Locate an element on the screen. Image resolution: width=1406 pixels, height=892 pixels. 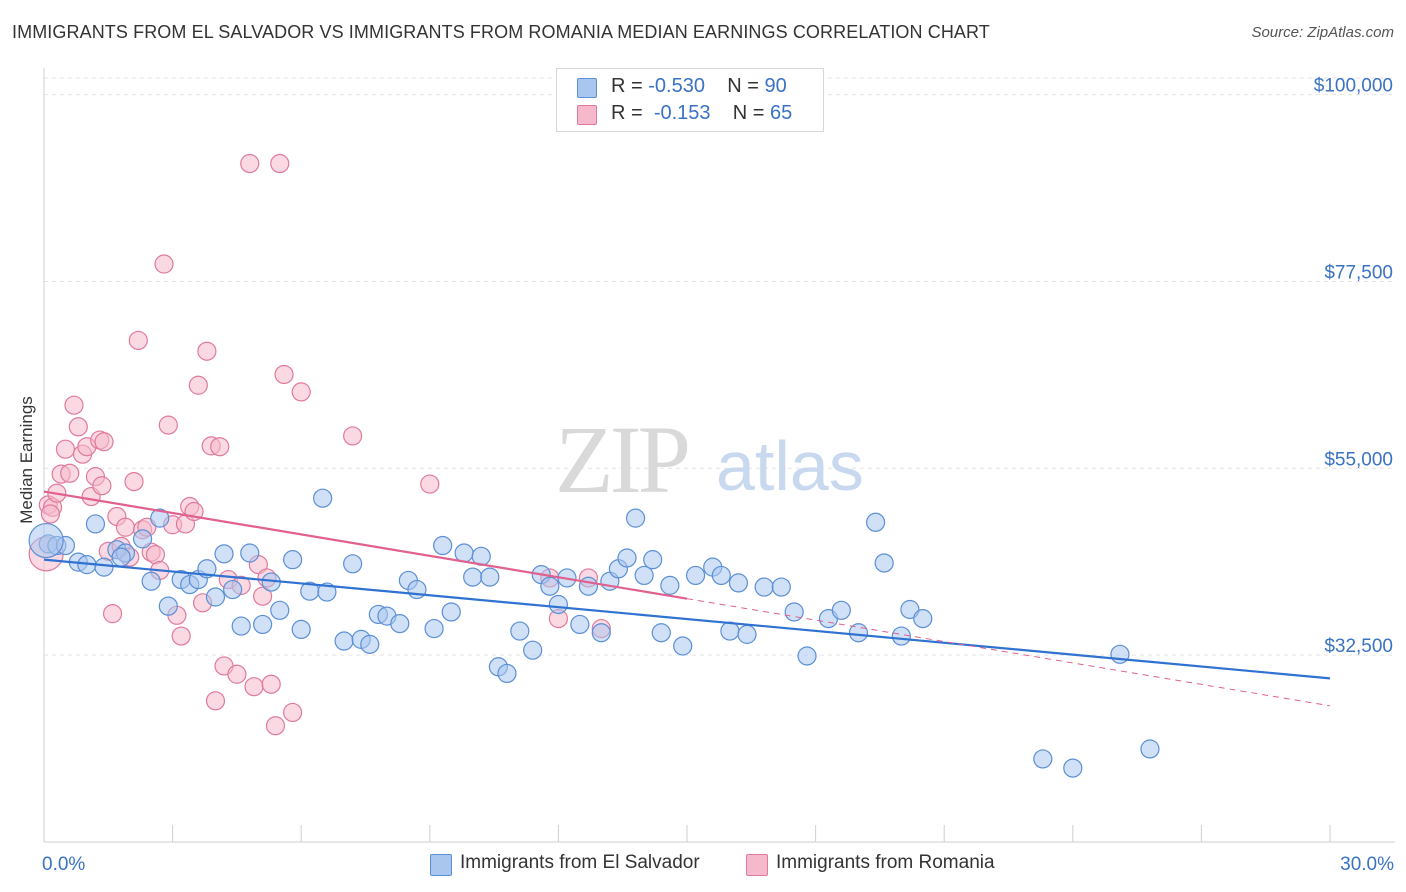
y-tick-label: $32,500 is located at coordinates (1358, 646).